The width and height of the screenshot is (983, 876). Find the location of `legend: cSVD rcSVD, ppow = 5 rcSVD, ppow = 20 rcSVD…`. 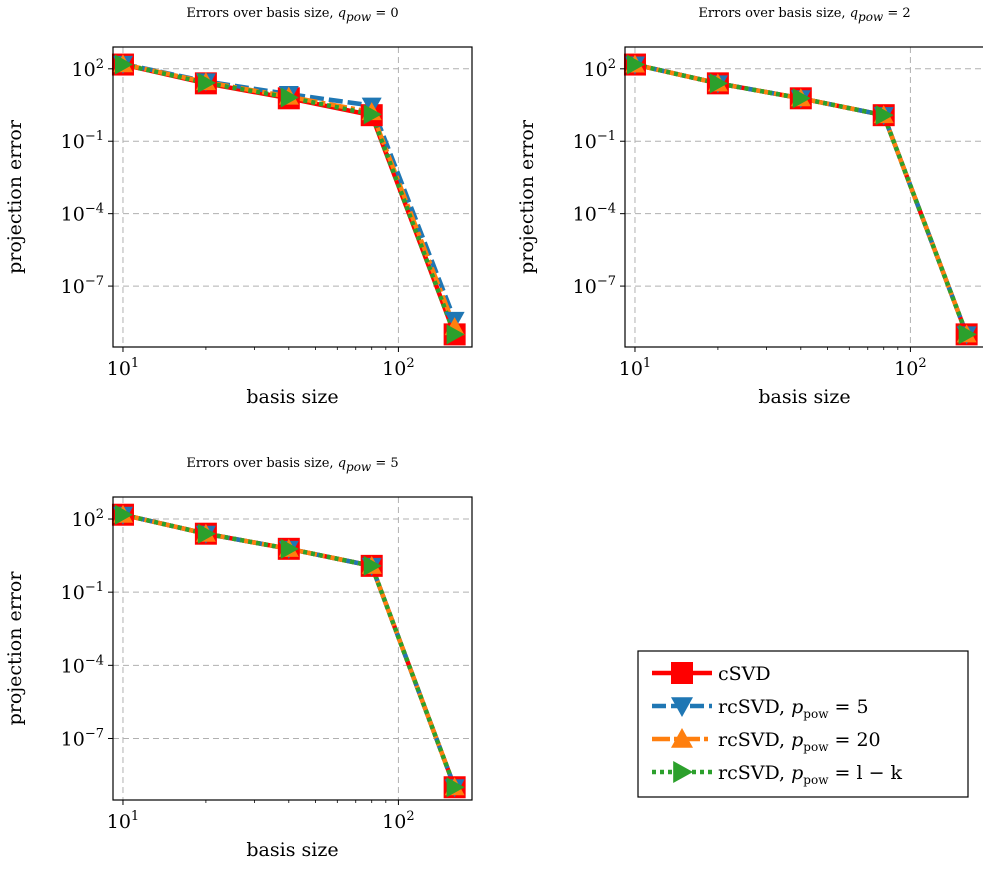

legend: cSVD rcSVD, ppow = 5 rcSVD, ppow = 20 rcSVD… is located at coordinates (803, 724).